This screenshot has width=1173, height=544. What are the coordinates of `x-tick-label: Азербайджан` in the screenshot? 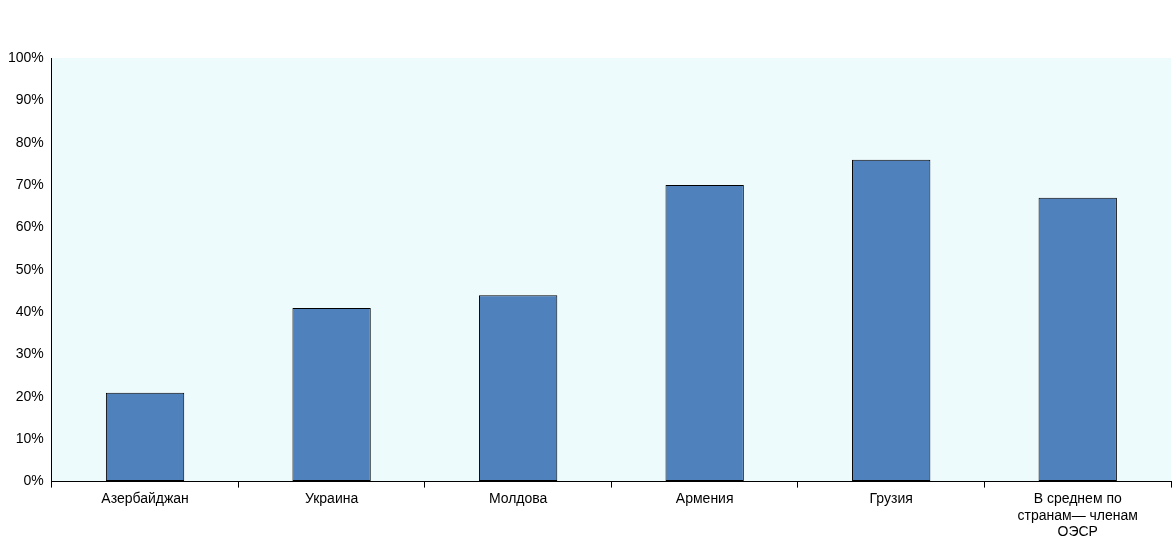 It's located at (145, 497).